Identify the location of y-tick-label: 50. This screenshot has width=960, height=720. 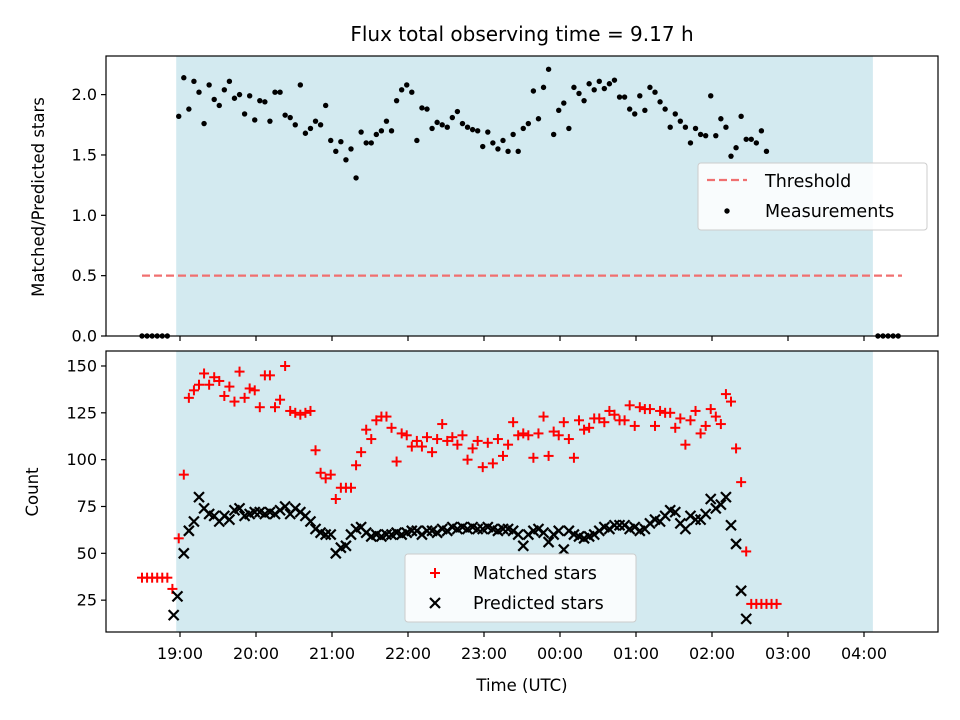
(87, 553).